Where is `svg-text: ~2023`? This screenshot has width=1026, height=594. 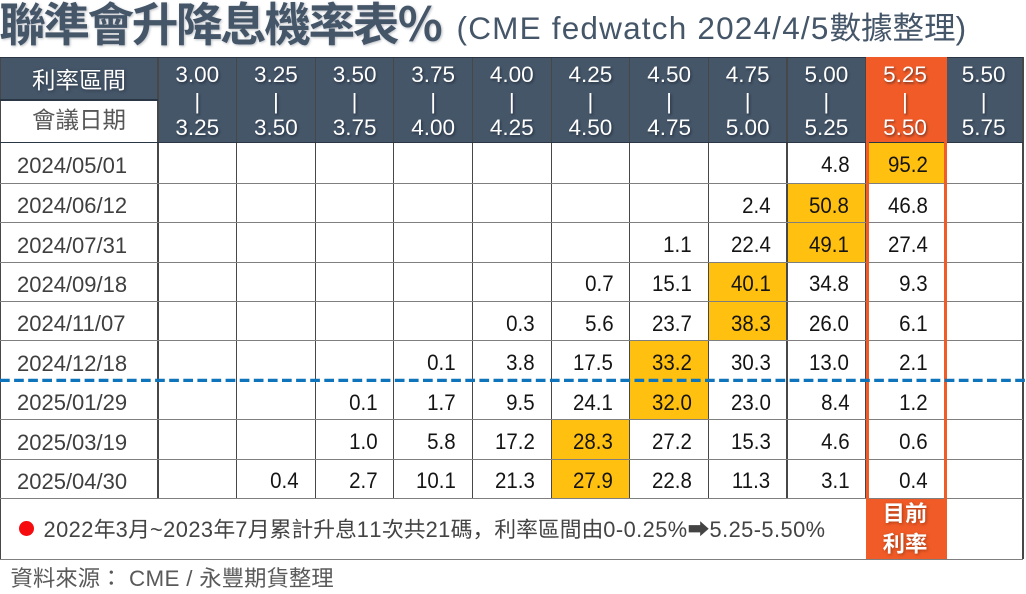
svg-text: ~2023 is located at coordinates (181, 529).